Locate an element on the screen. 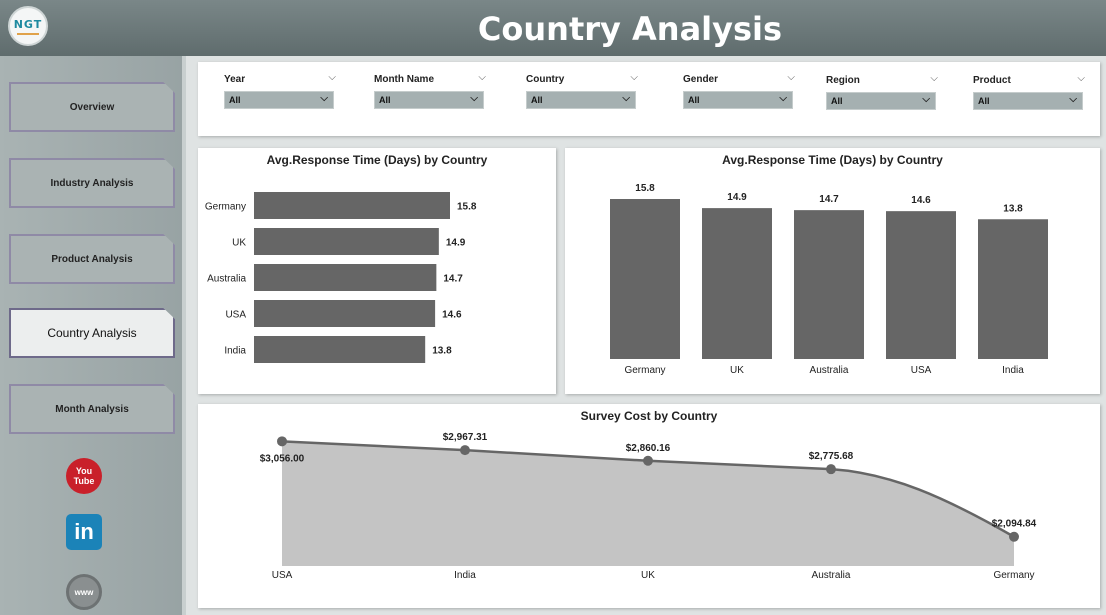 The height and width of the screenshot is (615, 1106). product-select: All ⌵ is located at coordinates (1028, 101).